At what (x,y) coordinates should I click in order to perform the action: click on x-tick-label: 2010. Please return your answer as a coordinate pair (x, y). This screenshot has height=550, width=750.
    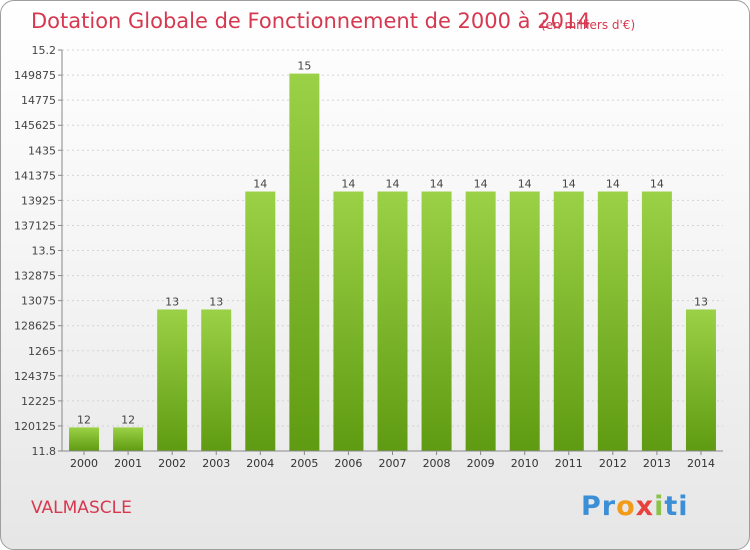
    Looking at the image, I should click on (525, 463).